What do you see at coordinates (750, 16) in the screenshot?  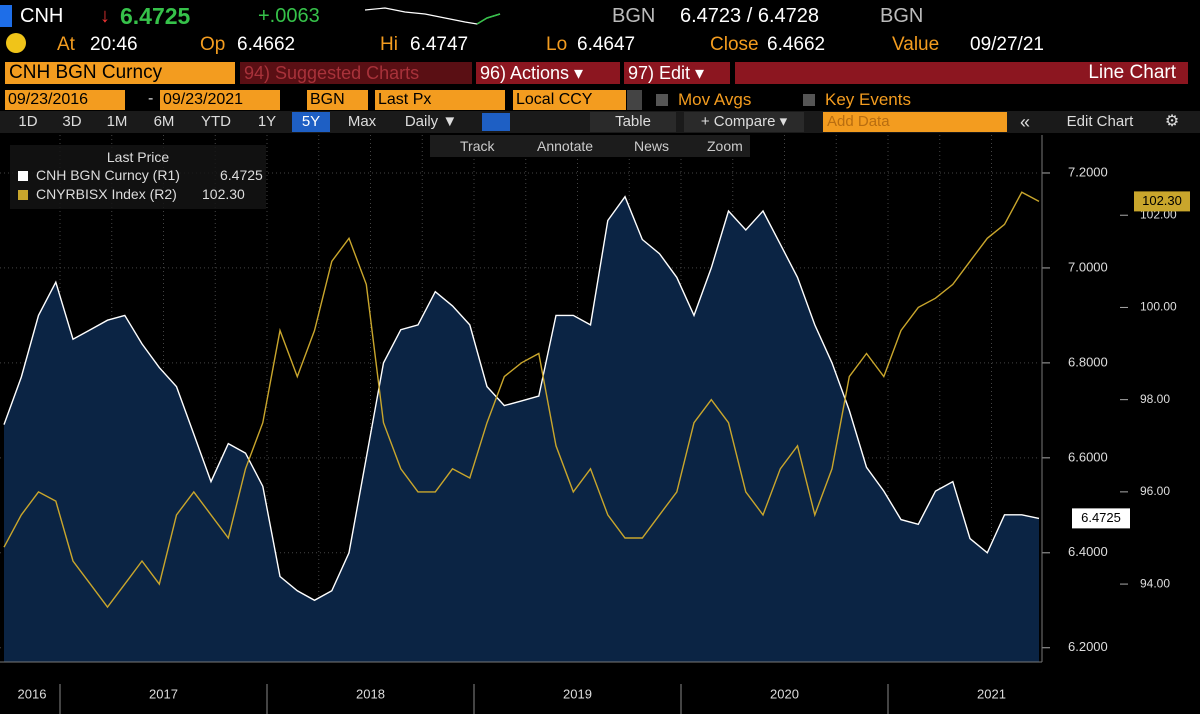 I see `bid-ask: 6.4723 / 6.4728` at bounding box center [750, 16].